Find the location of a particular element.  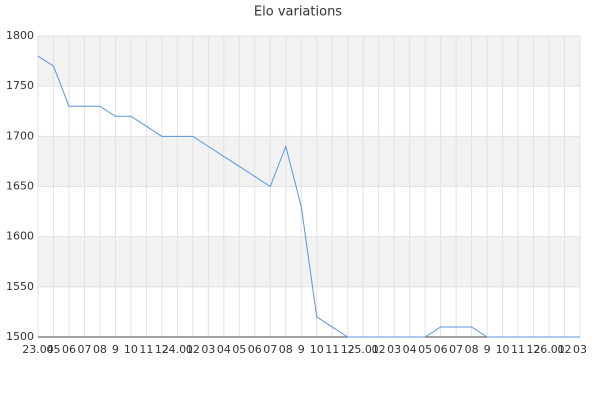

x-tick-label: 26.01 is located at coordinates (549, 349).